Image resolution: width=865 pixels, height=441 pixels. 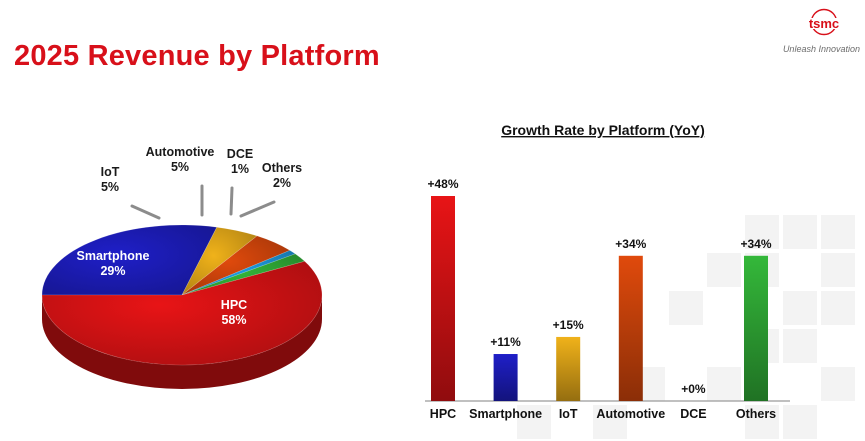 I want to click on bar-category-automotive: Automotive, so click(x=630, y=414).